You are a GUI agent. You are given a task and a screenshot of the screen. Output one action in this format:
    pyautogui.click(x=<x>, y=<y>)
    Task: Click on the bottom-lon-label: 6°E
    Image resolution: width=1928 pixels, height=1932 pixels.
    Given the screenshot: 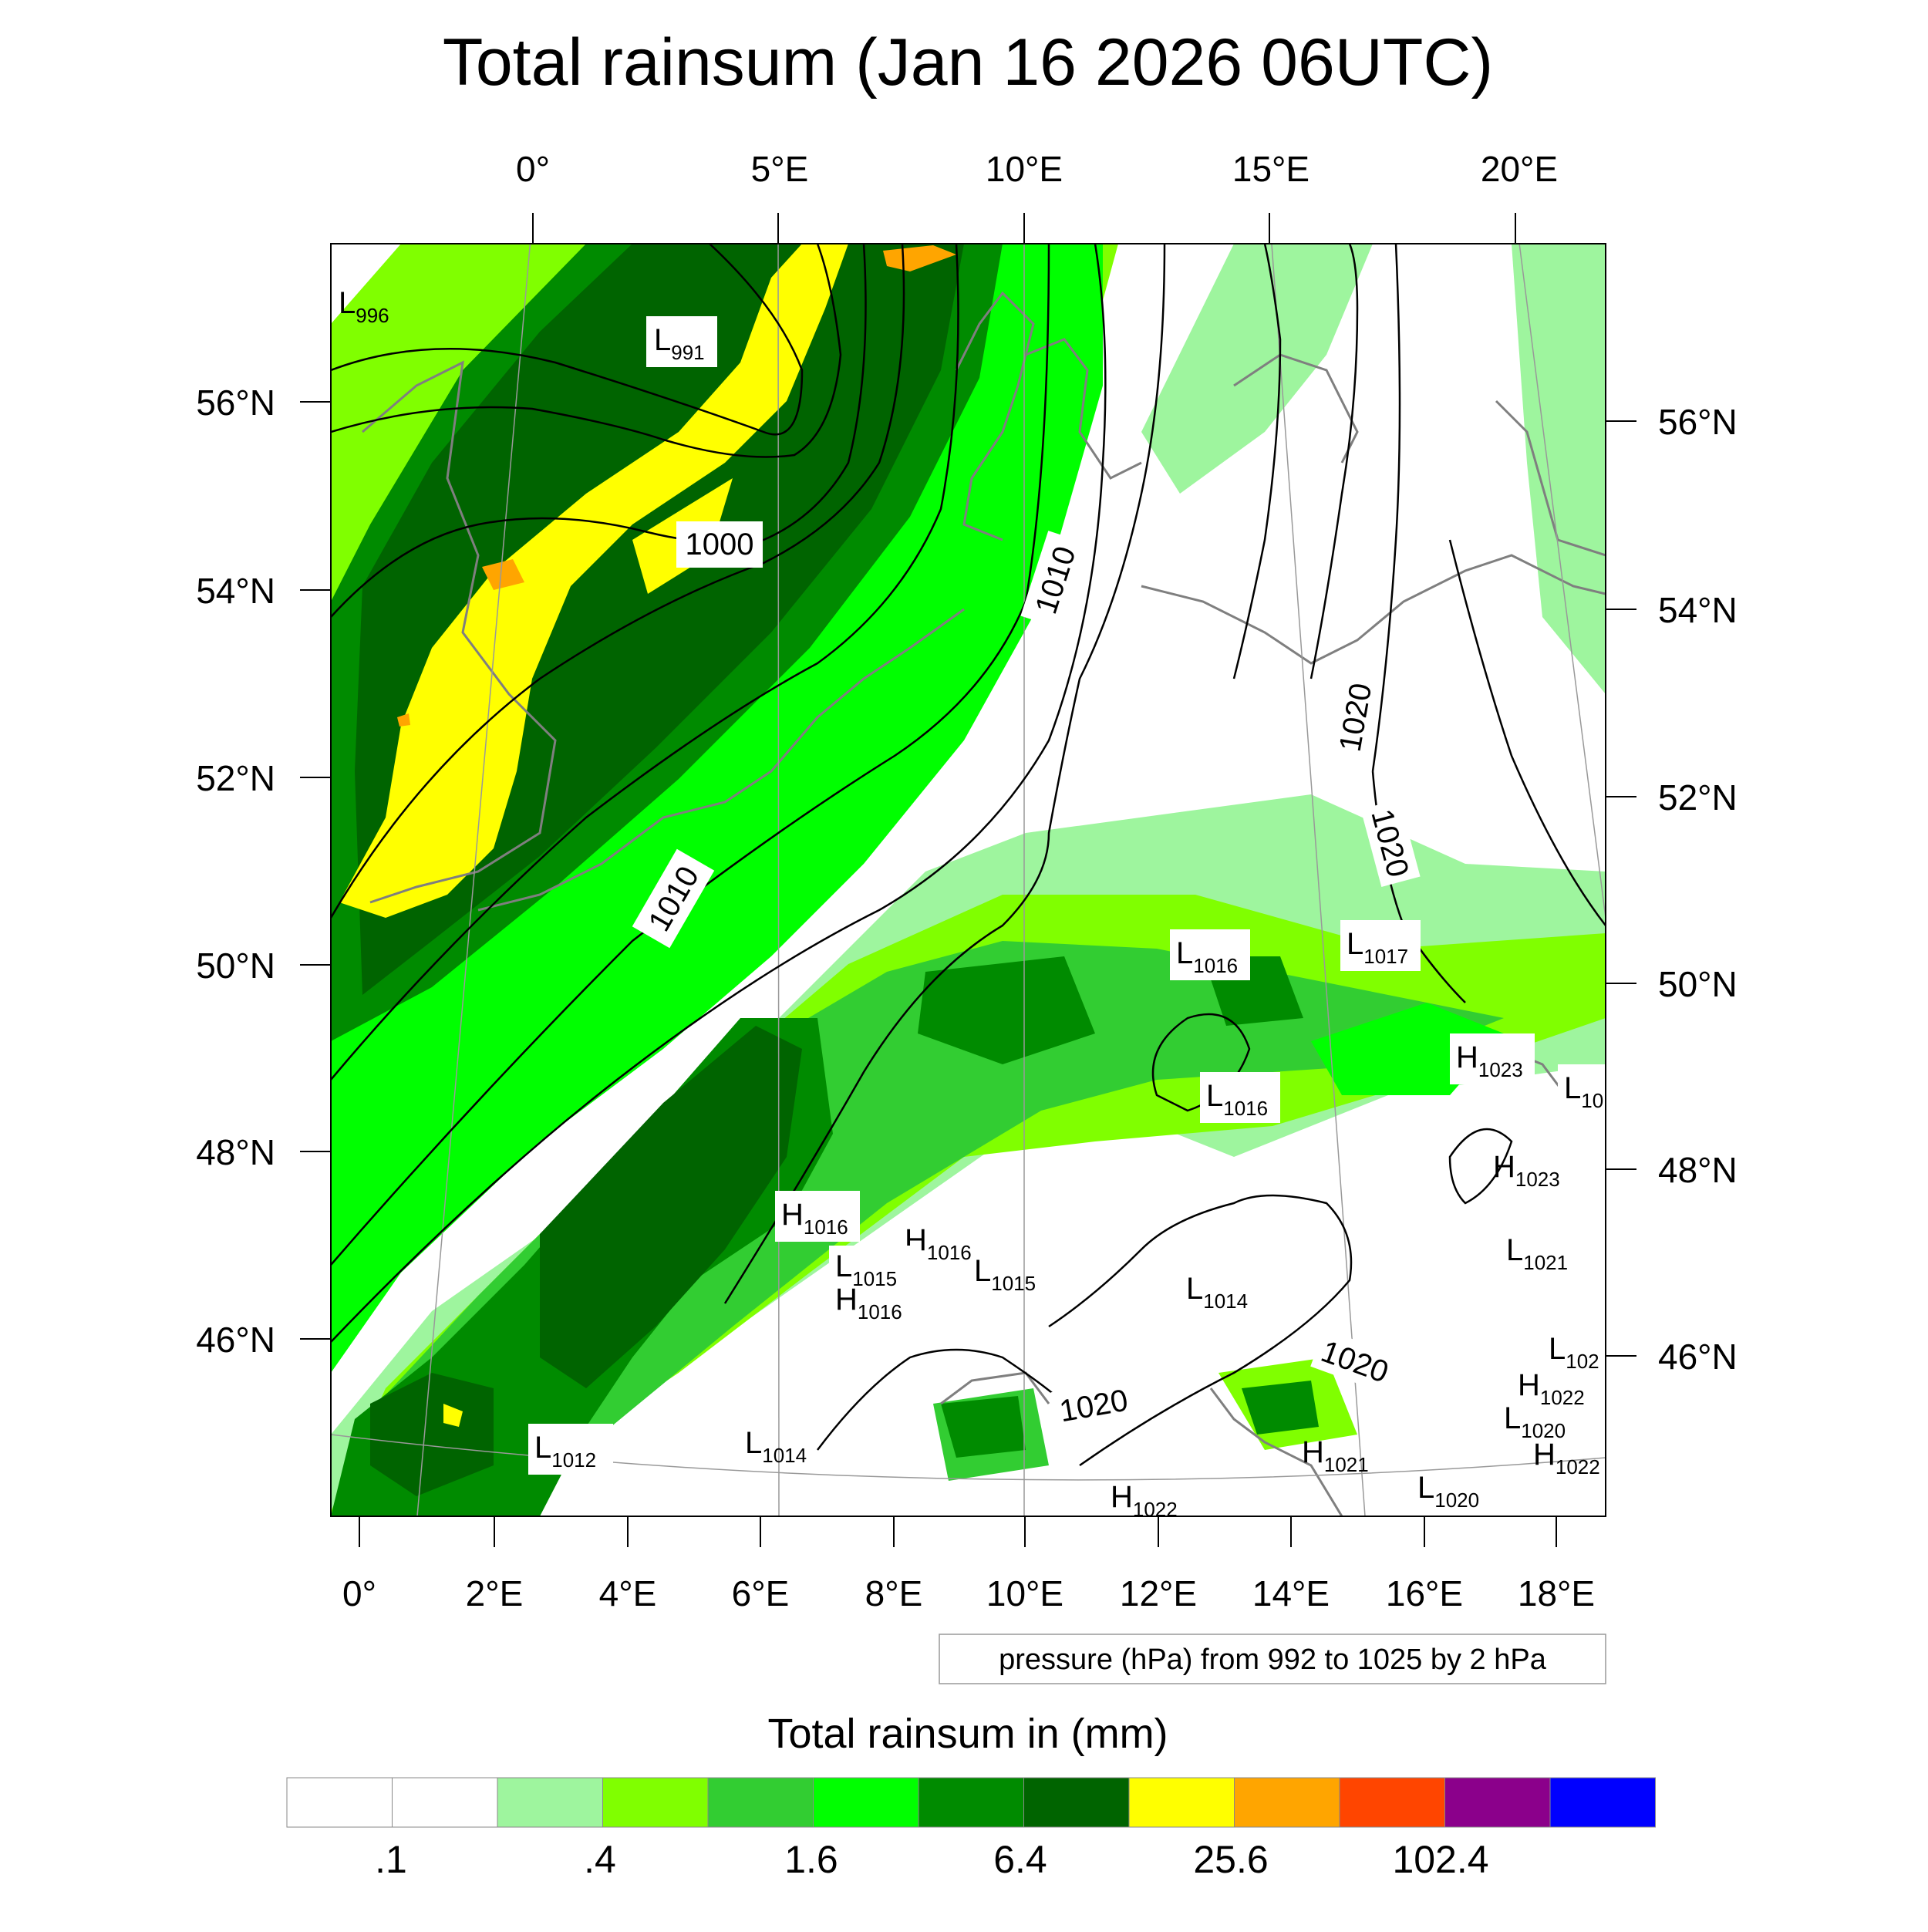 What is the action you would take?
    pyautogui.click(x=761, y=1593)
    